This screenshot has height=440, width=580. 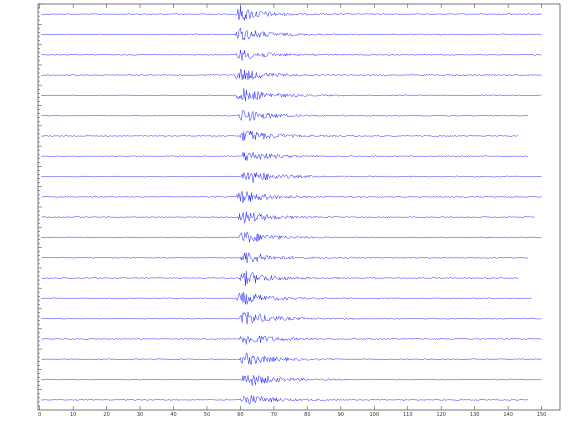 I want to click on x-tick-label: 30, so click(x=140, y=415).